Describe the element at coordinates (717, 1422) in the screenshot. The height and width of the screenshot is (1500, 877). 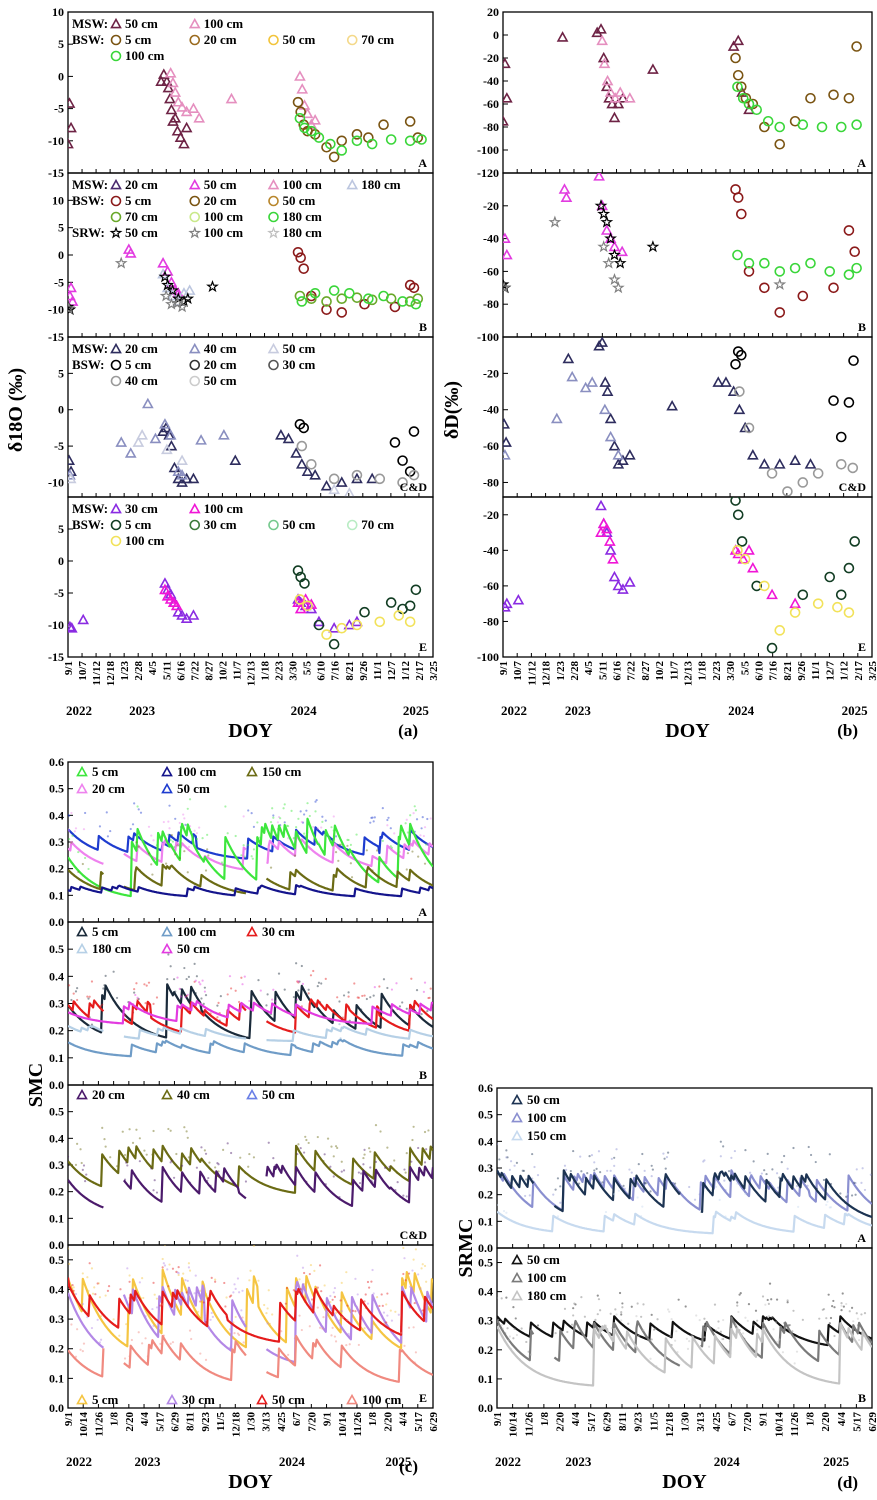
I see `x-tick-label: 4/25` at that location.